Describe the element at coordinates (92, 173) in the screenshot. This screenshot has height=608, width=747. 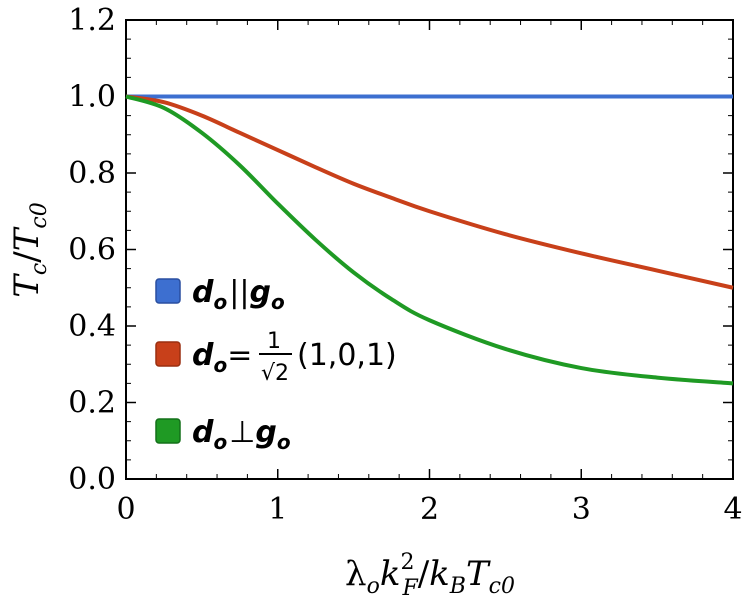
I see `y-tick-label: 0.8` at that location.